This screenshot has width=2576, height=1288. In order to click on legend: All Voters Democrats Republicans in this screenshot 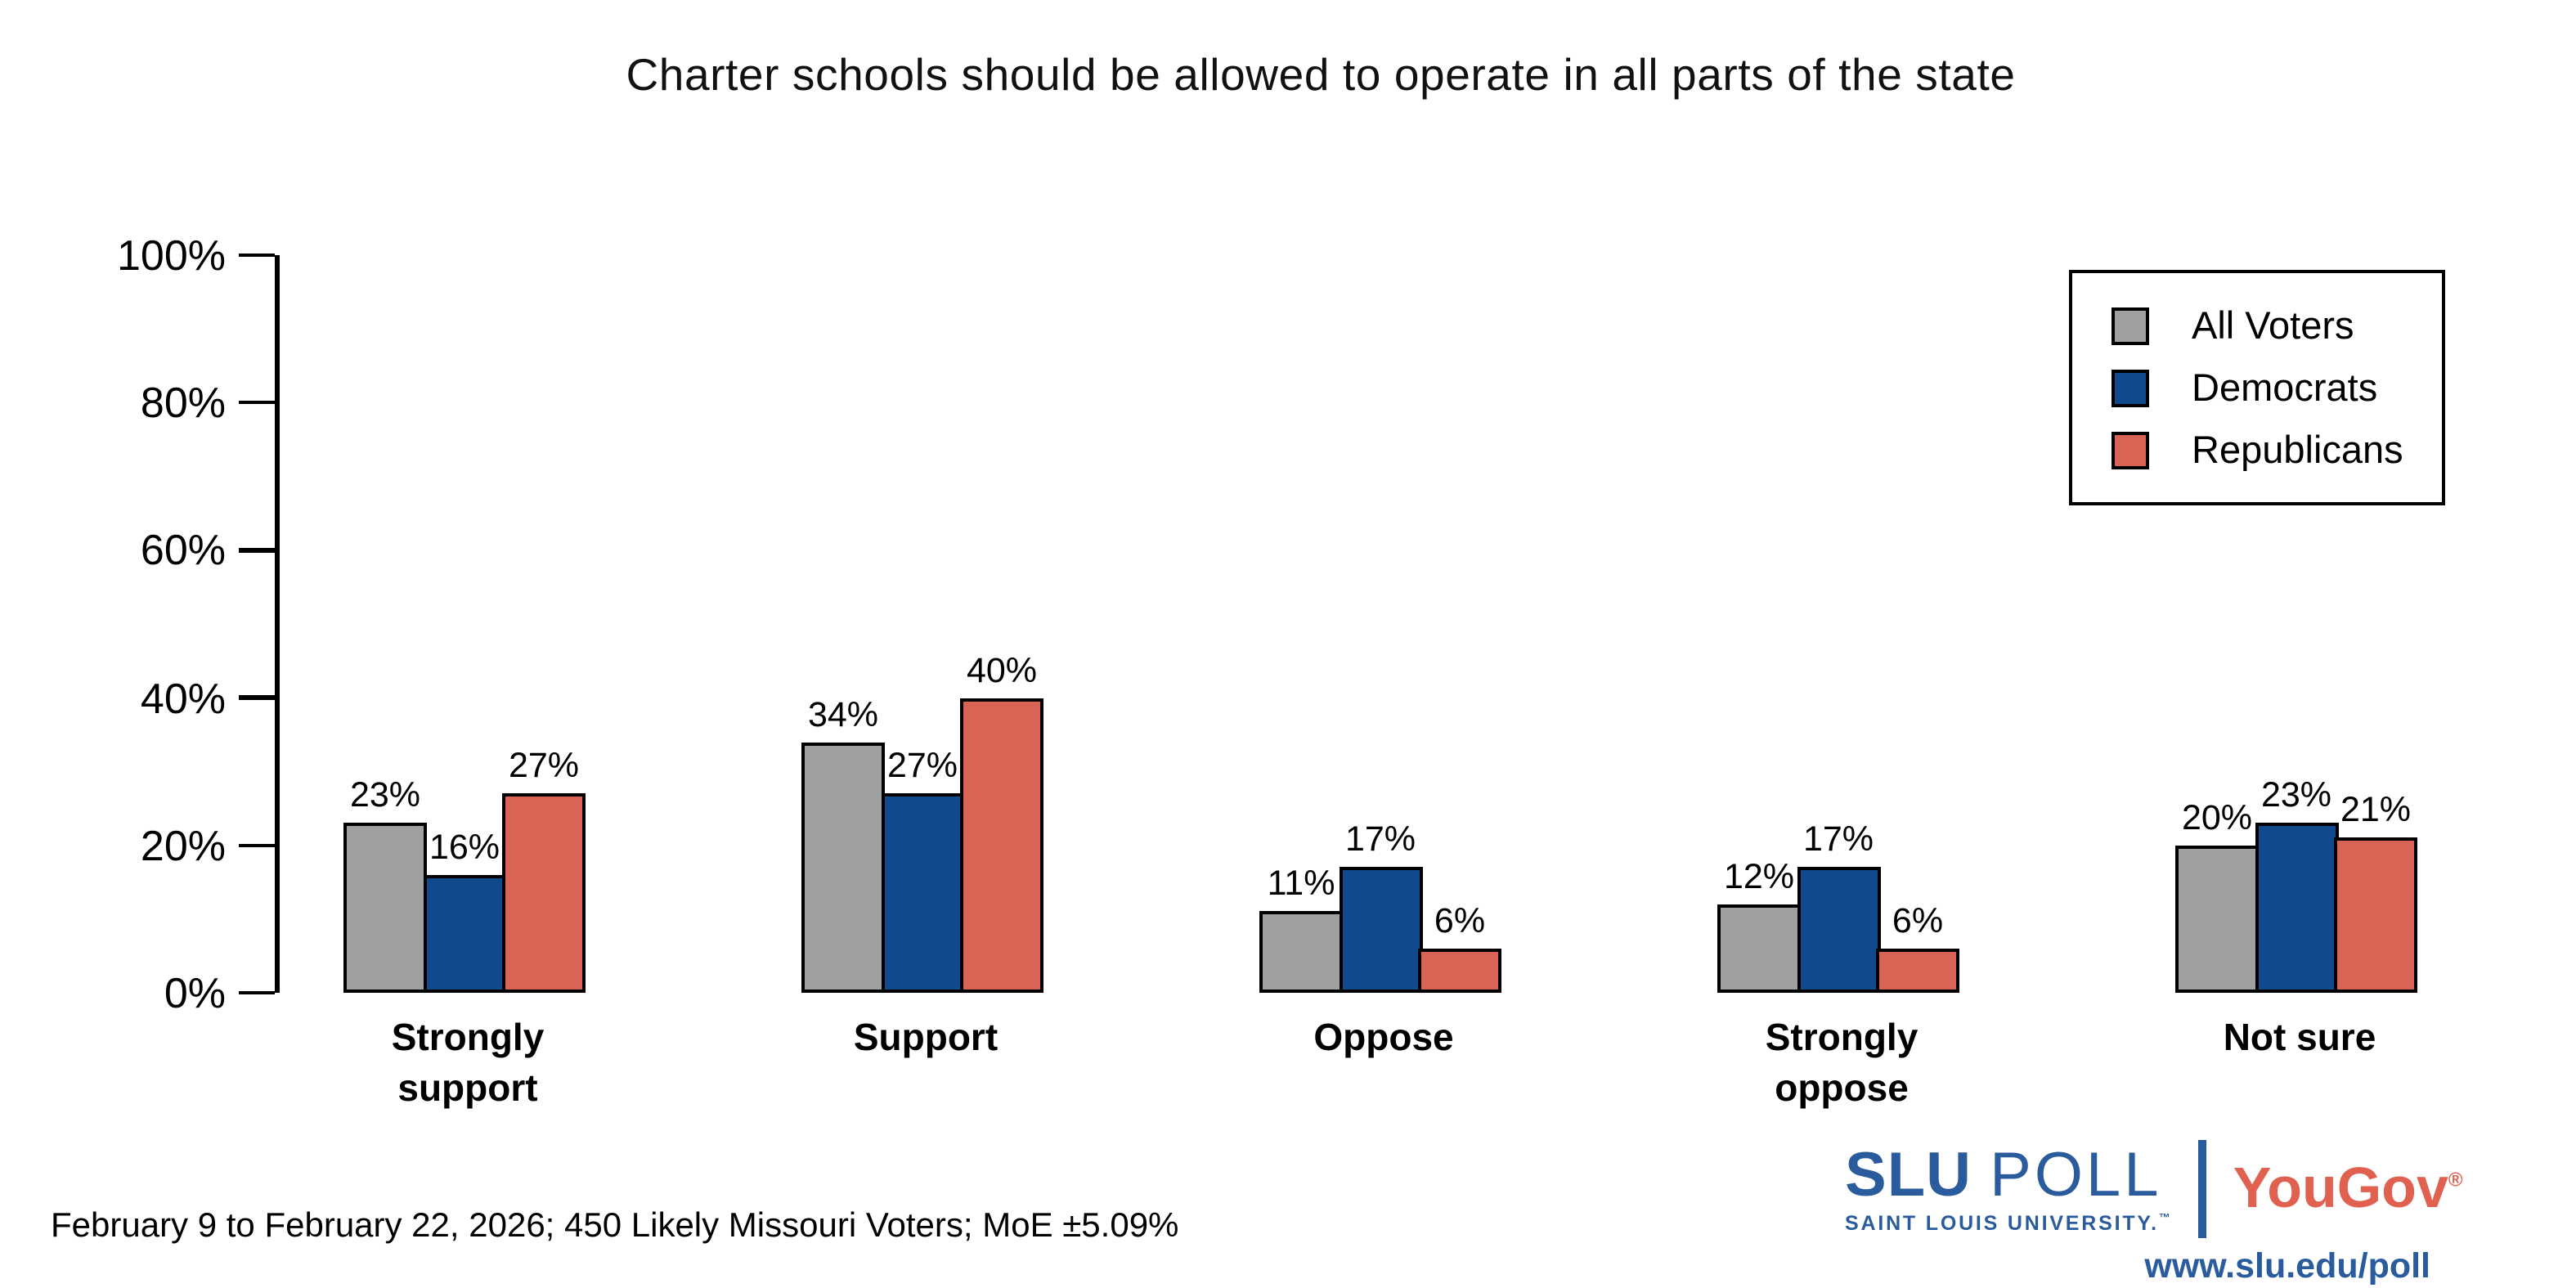, I will do `click(2257, 388)`.